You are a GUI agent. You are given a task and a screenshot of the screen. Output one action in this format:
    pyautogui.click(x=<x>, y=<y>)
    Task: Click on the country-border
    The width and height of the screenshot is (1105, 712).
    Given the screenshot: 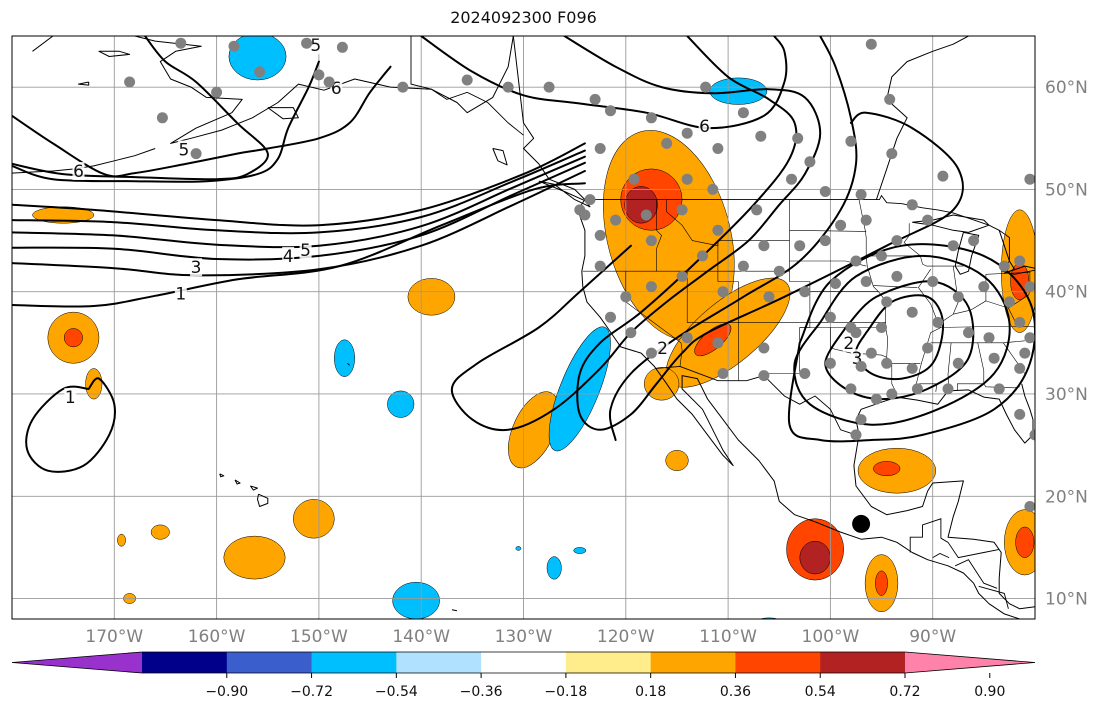 What is the action you would take?
    pyautogui.click(x=925, y=535)
    